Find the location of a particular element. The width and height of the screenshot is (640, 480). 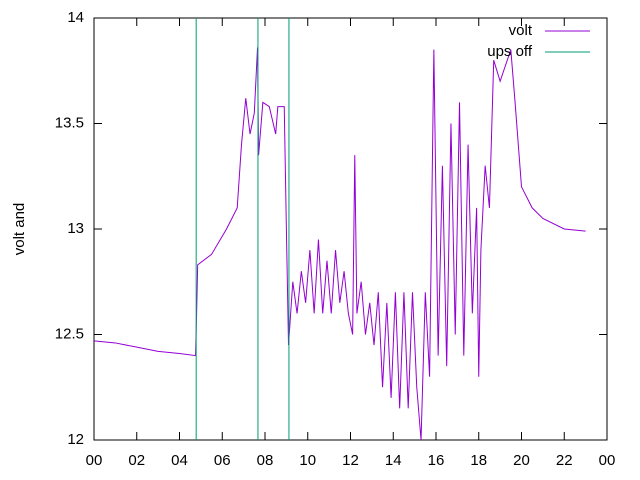

x-tick-label: 16 is located at coordinates (436, 460).